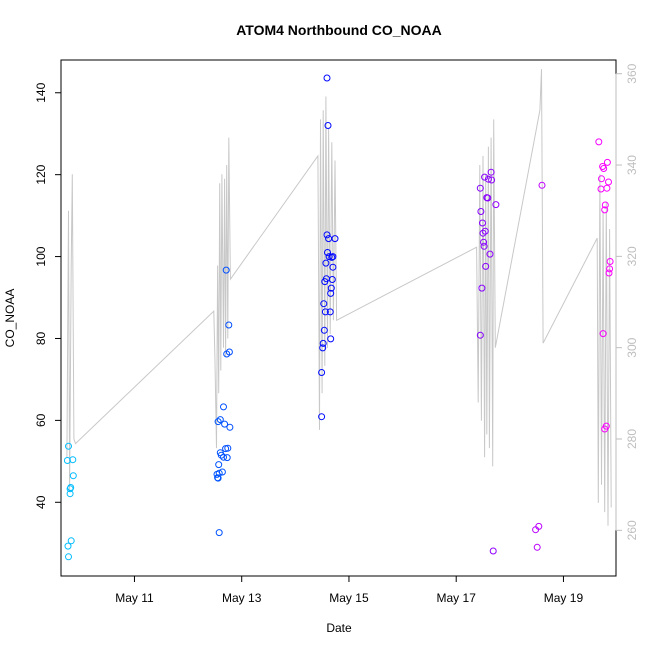 Image resolution: width=650 pixels, height=650 pixels. Describe the element at coordinates (627, 301) in the screenshot. I see `y2-axis: 260 280 300 320 340 360` at that location.